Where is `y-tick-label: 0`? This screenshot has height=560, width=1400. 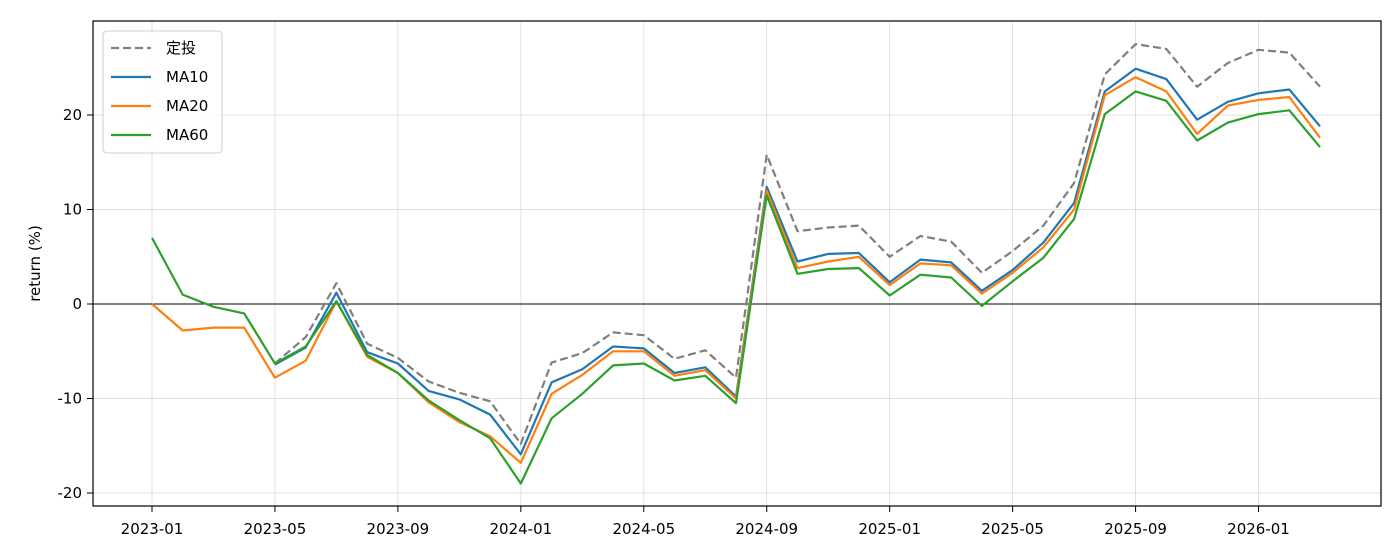
y-tick-label: 0 is located at coordinates (77, 304).